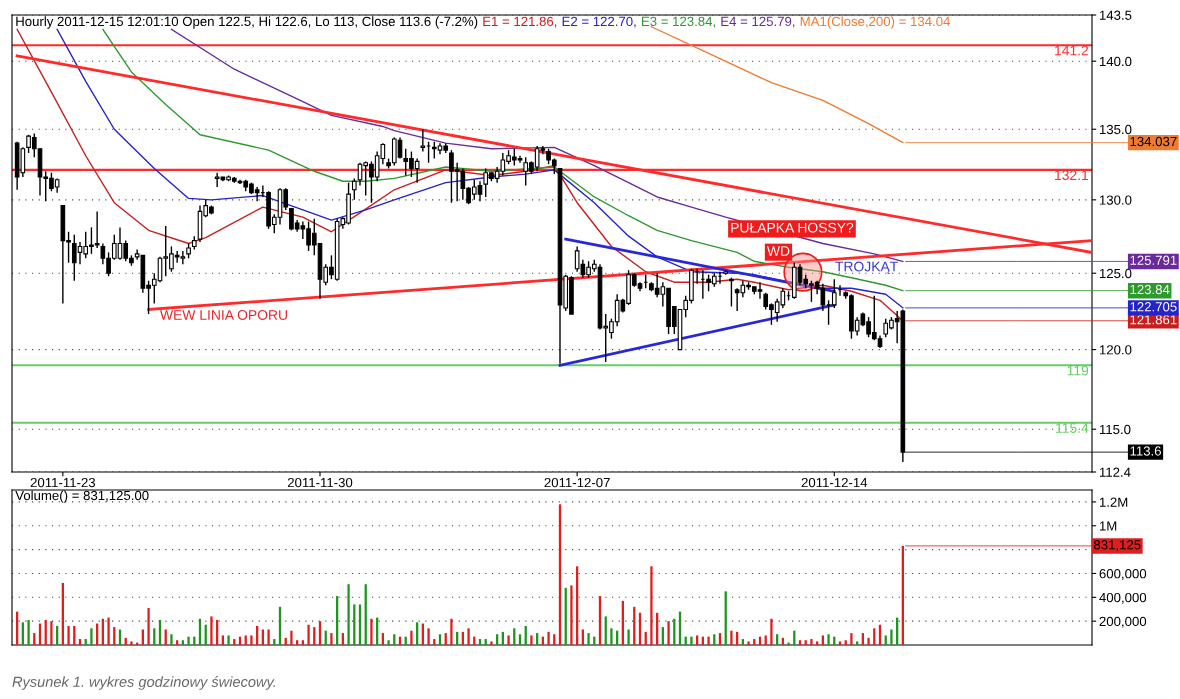 The width and height of the screenshot is (1180, 699). What do you see at coordinates (1123, 574) in the screenshot?
I see `y-tick-label: 600,000` at bounding box center [1123, 574].